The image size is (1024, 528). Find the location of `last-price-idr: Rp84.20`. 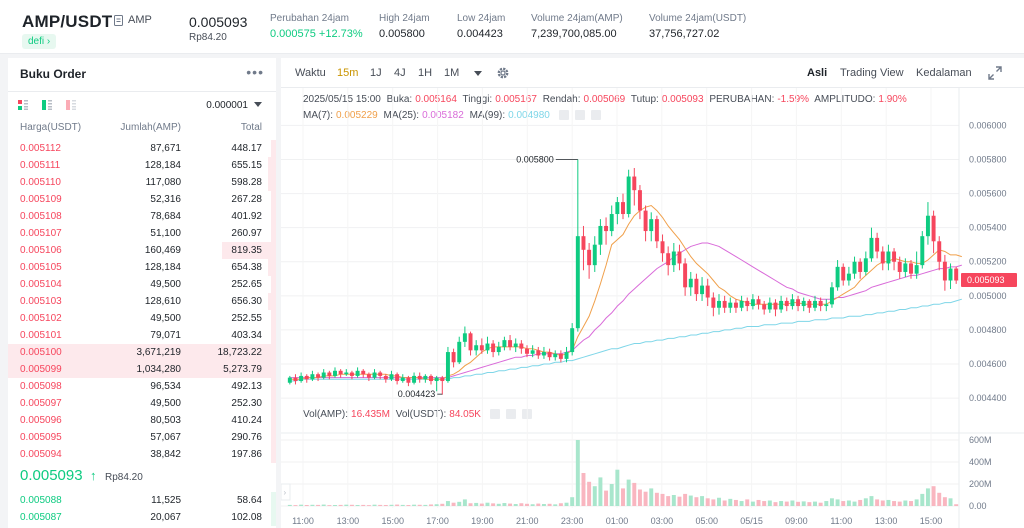

last-price-idr: Rp84.20 is located at coordinates (208, 37).